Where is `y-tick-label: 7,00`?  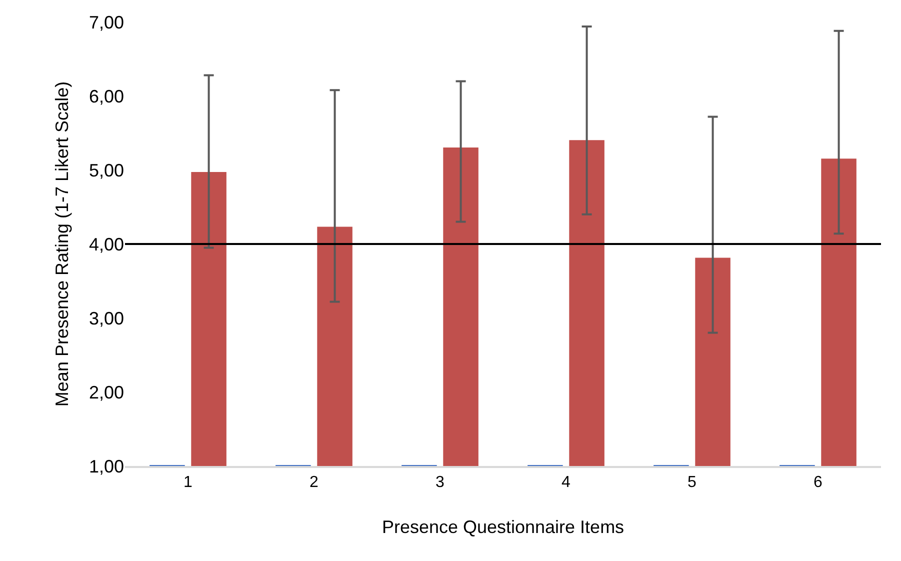
y-tick-label: 7,00 is located at coordinates (106, 22).